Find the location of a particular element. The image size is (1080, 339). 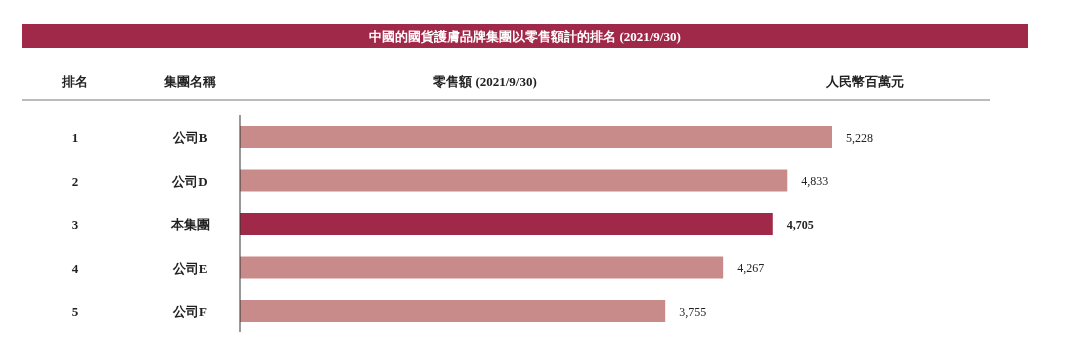

text: 4 is located at coordinates (75, 268).